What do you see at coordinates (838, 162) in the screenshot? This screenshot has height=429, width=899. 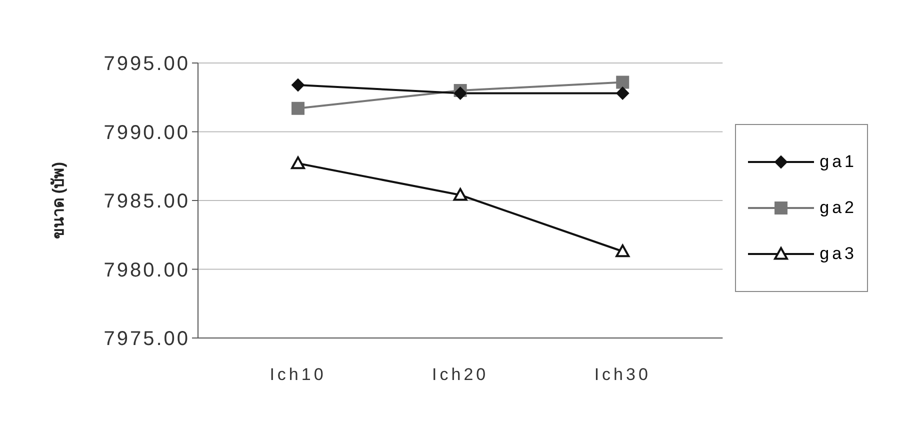 I see `legend-label: ga1` at bounding box center [838, 162].